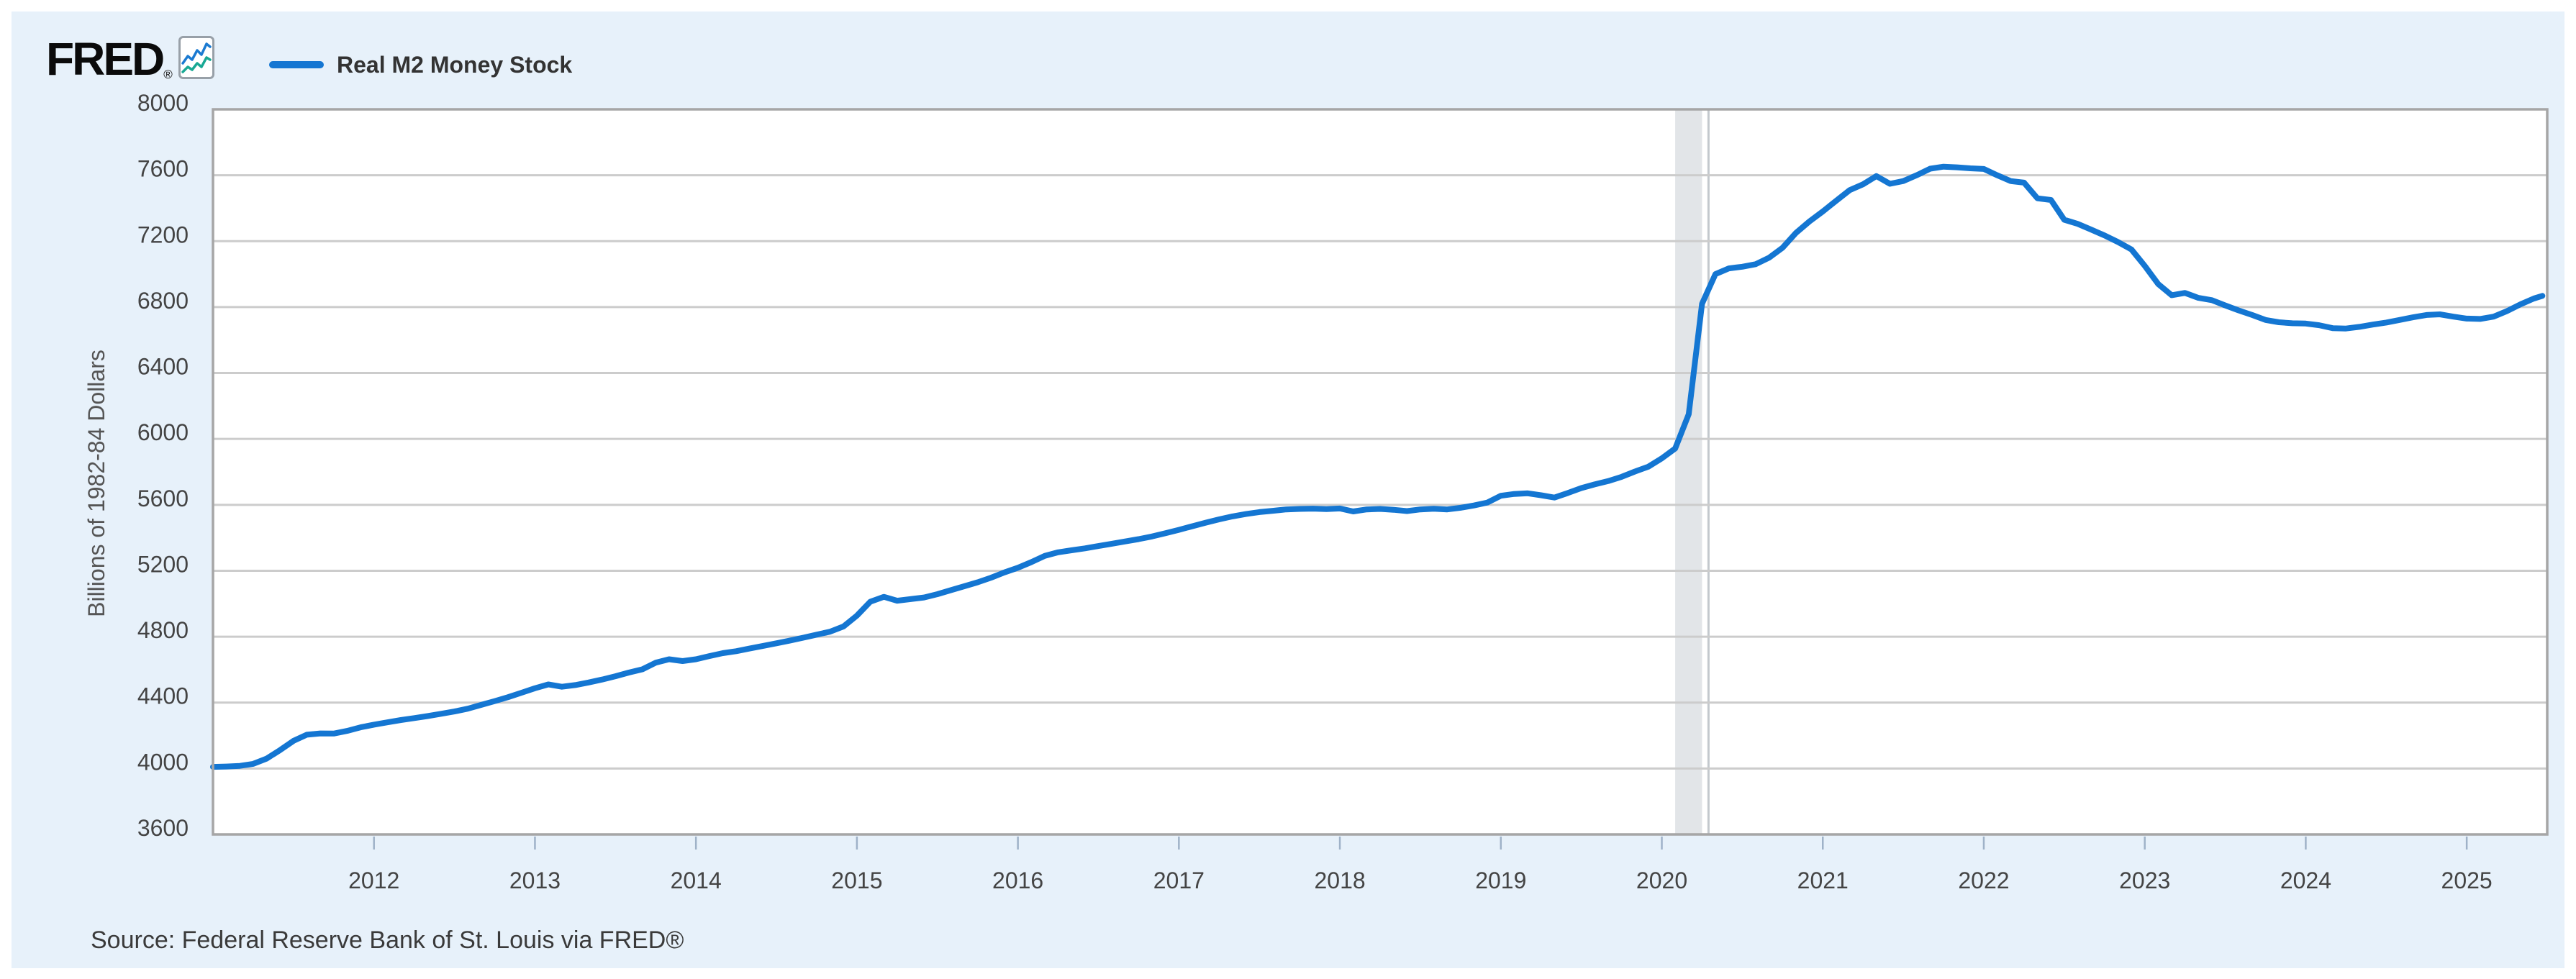 The width and height of the screenshot is (2576, 979). I want to click on legend-series-label: Real M2 Money Stock, so click(455, 65).